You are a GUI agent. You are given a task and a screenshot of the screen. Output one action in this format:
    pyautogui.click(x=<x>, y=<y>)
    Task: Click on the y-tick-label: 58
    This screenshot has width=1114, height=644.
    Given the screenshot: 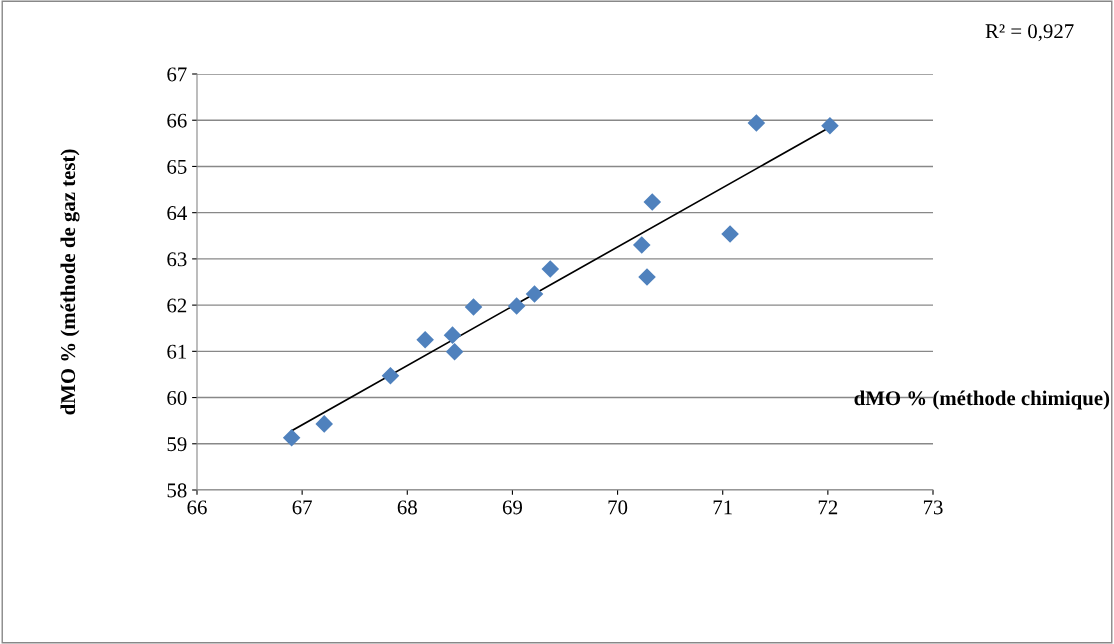 What is the action you would take?
    pyautogui.click(x=177, y=490)
    